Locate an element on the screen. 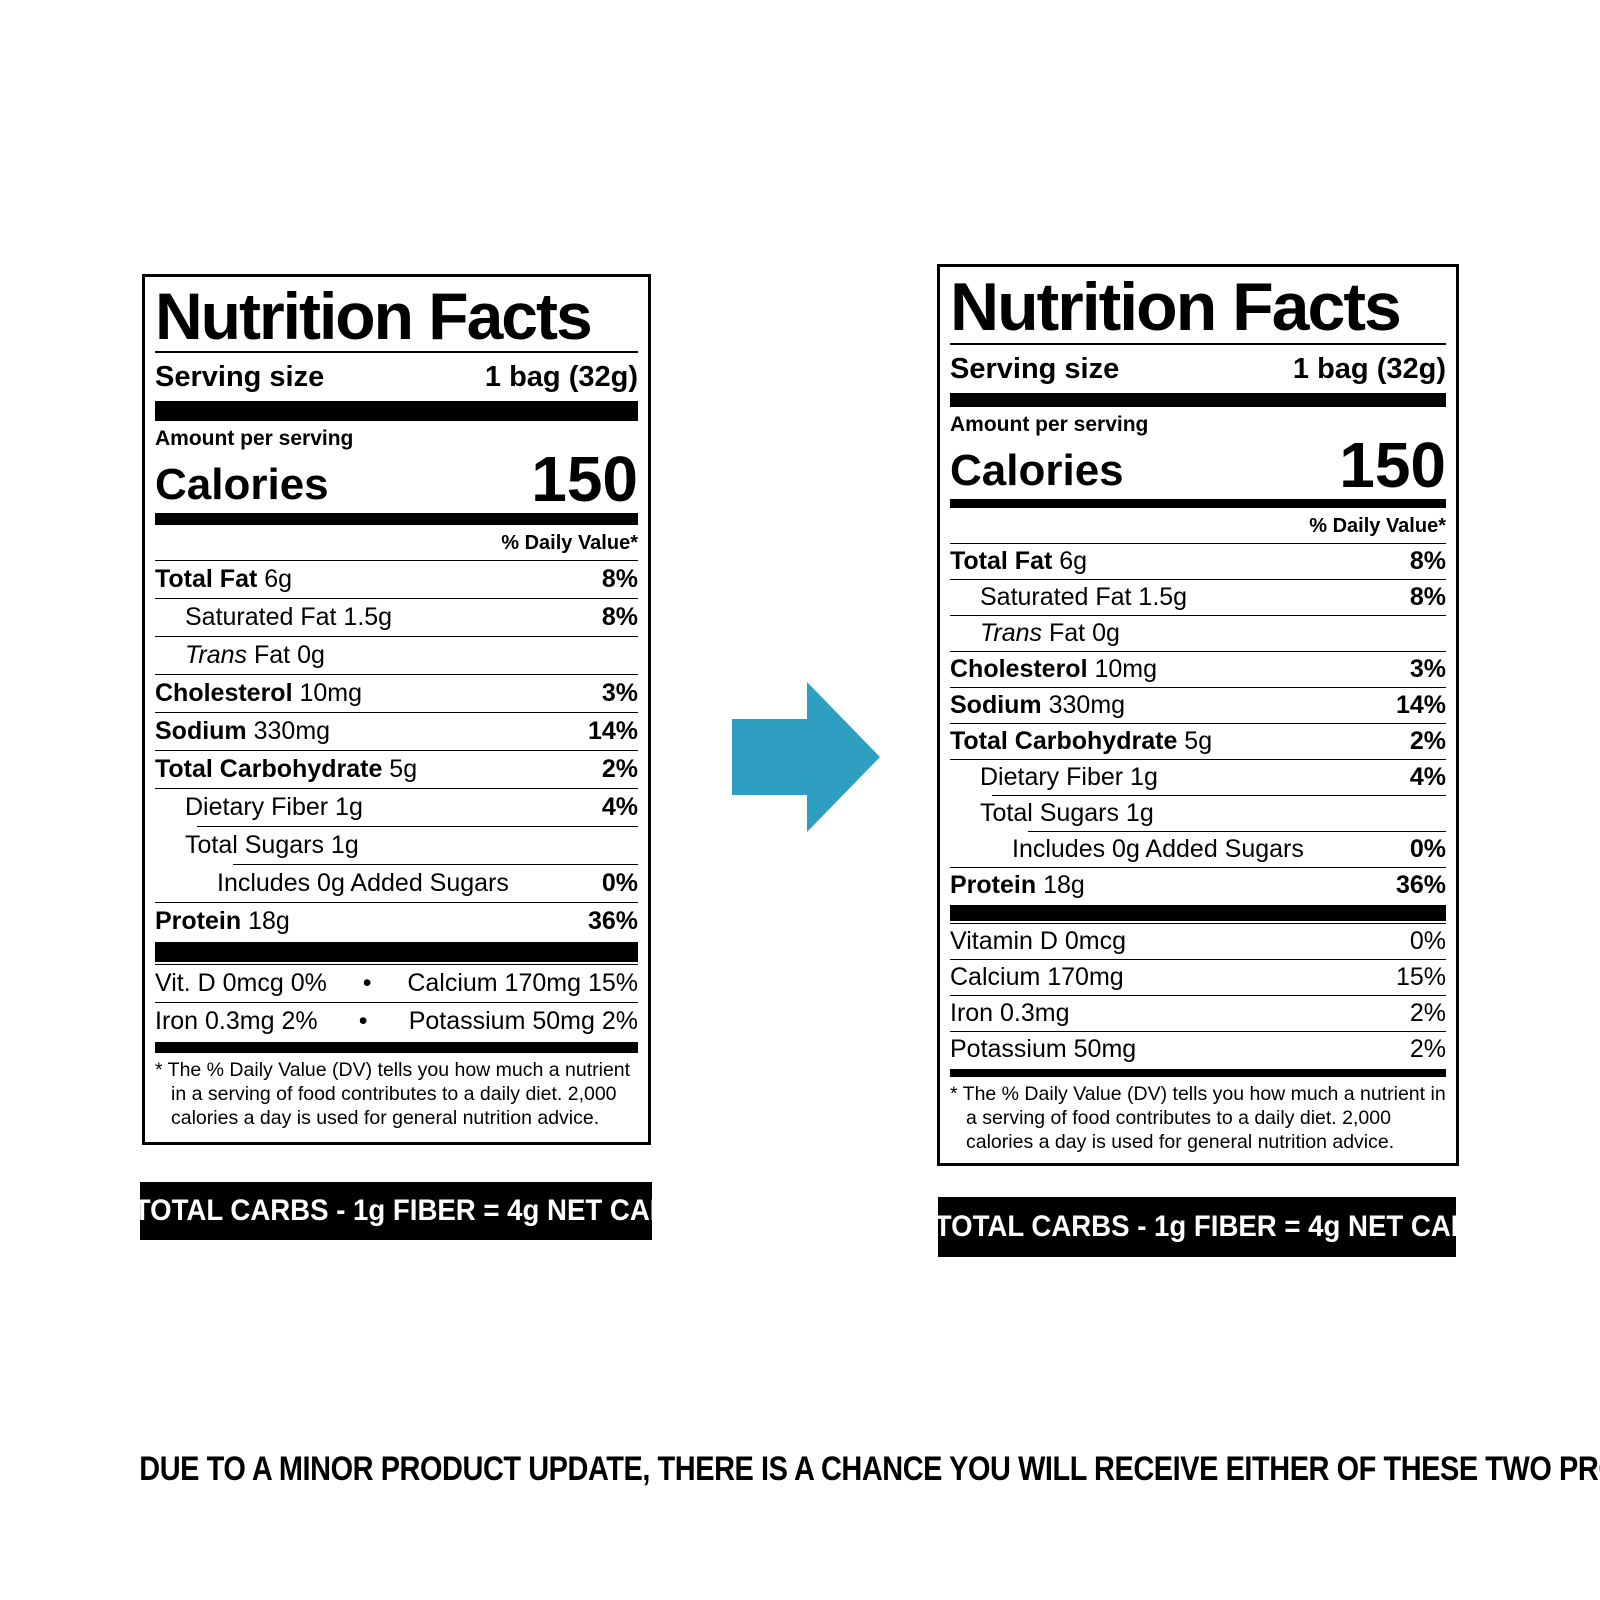 This screenshot has width=1600, height=1600. calories-label: Calories is located at coordinates (1037, 471).